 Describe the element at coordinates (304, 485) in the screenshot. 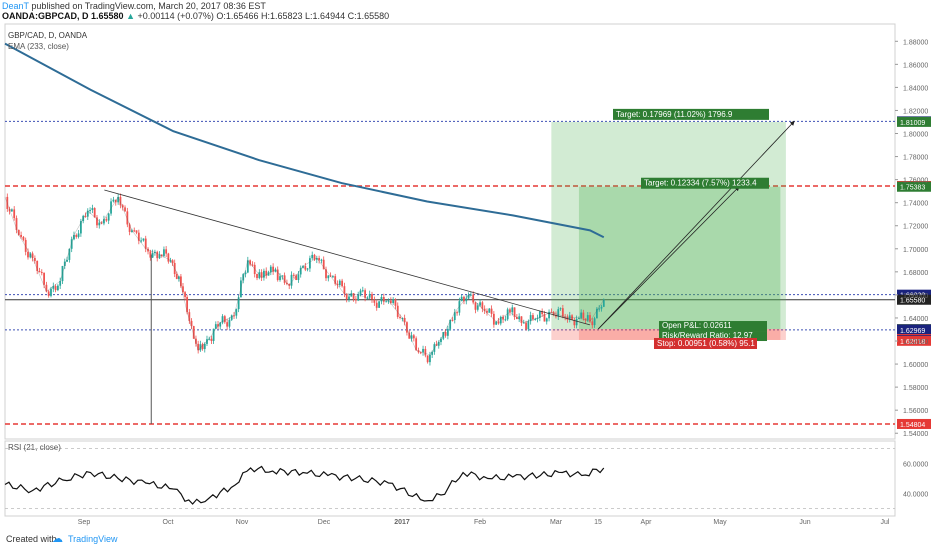

I see `rsi-line` at that location.